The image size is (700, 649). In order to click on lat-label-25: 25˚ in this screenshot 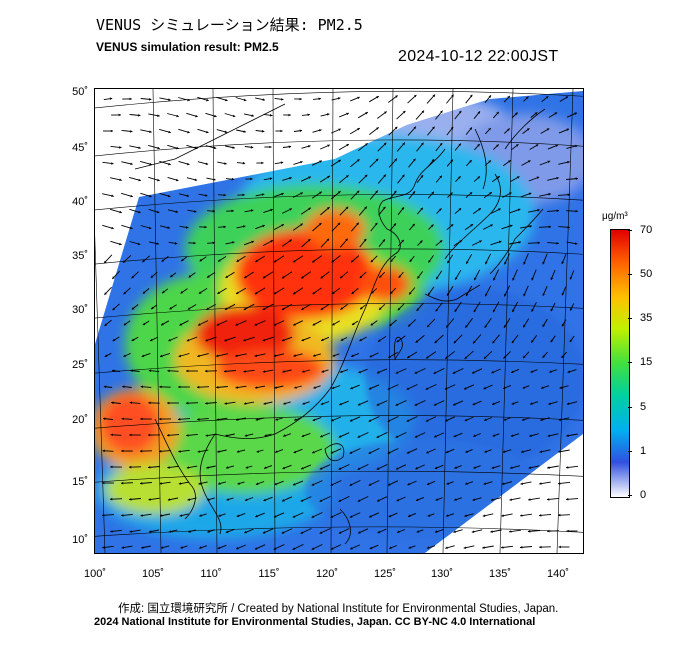, I will do `click(80, 365)`.